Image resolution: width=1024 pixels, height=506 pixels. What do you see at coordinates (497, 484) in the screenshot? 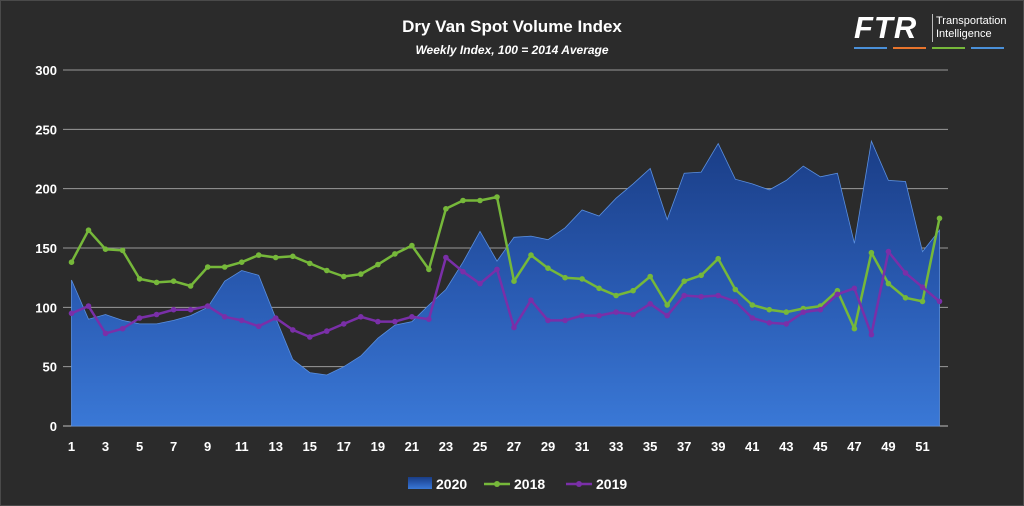
I see `legend-marker-2018` at bounding box center [497, 484].